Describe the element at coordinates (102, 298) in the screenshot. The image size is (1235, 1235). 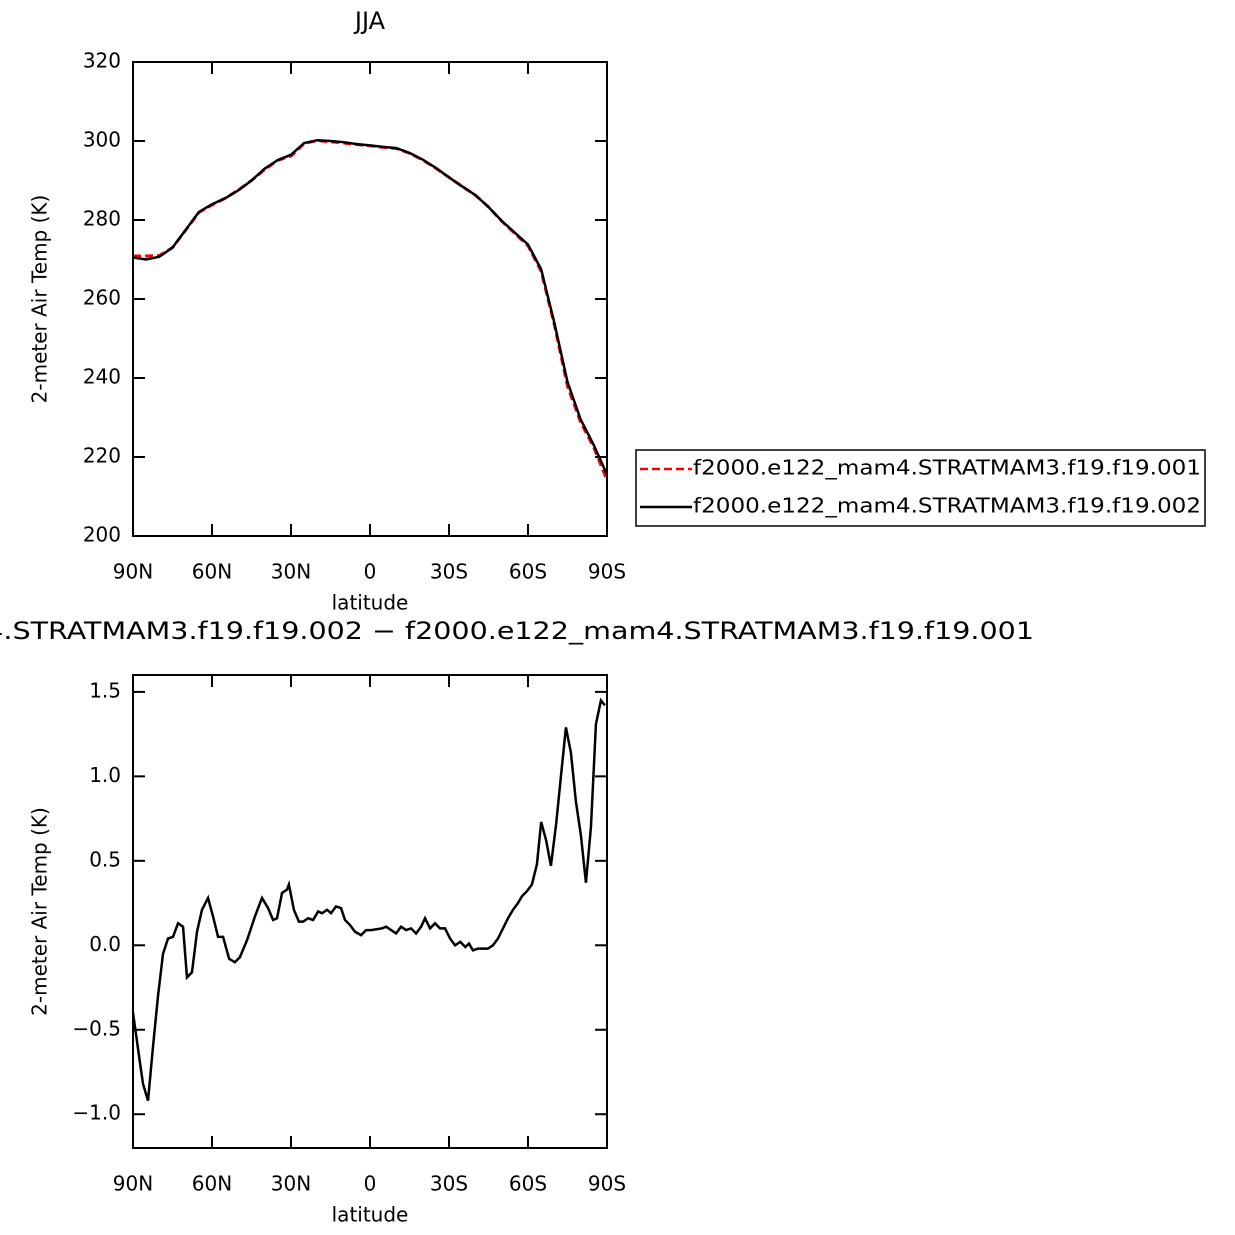
I see `y-tick-label: 260` at that location.